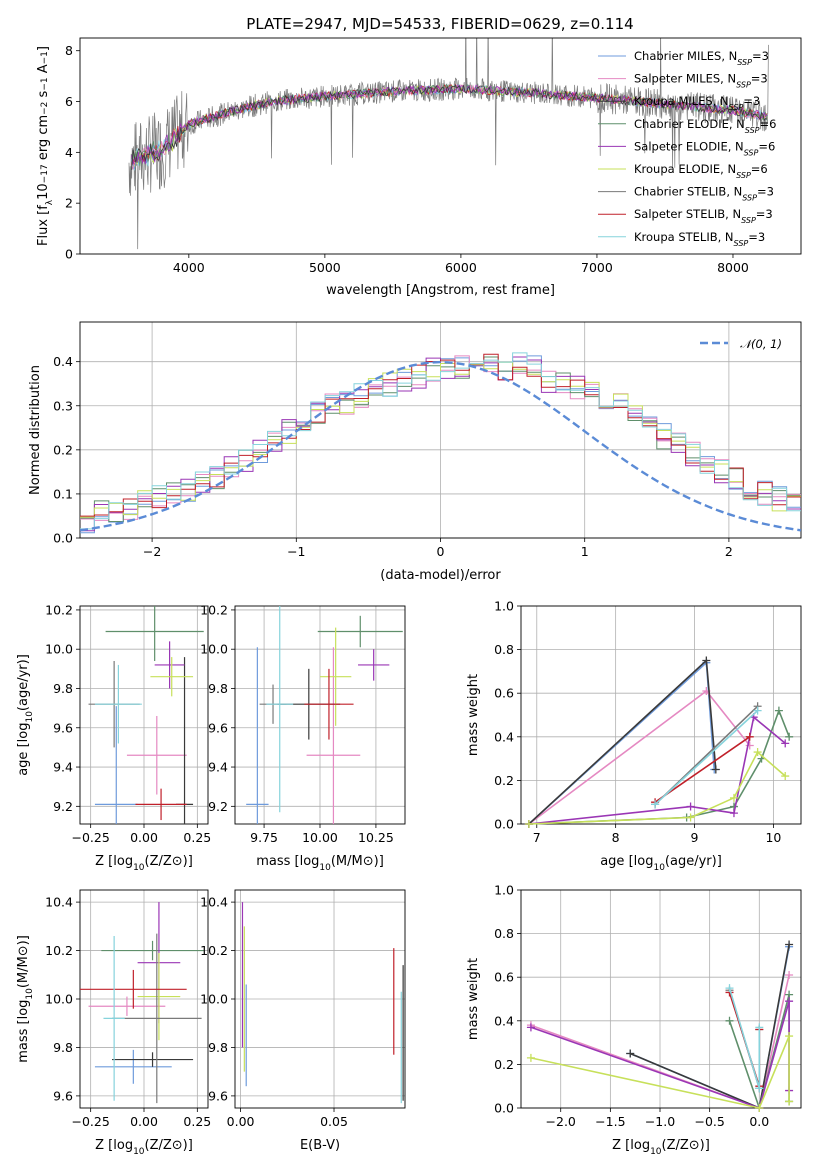  I want to click on legend-entry: Kroupa ELODIE, NSSP=6, so click(701, 171).